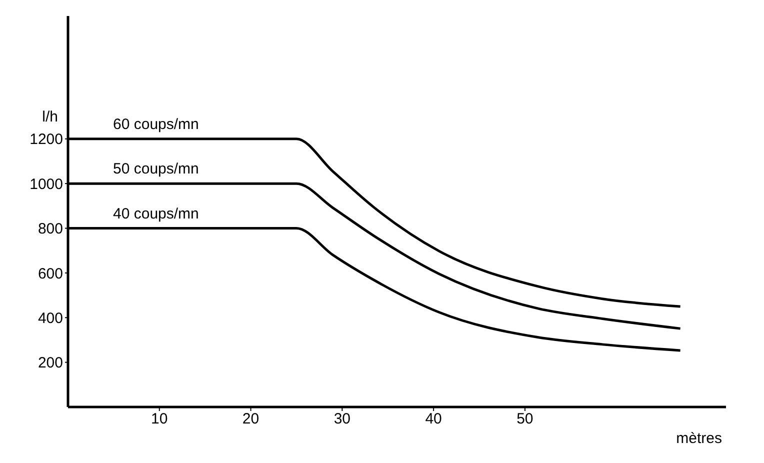  I want to click on x-tick-label: 40, so click(433, 419).